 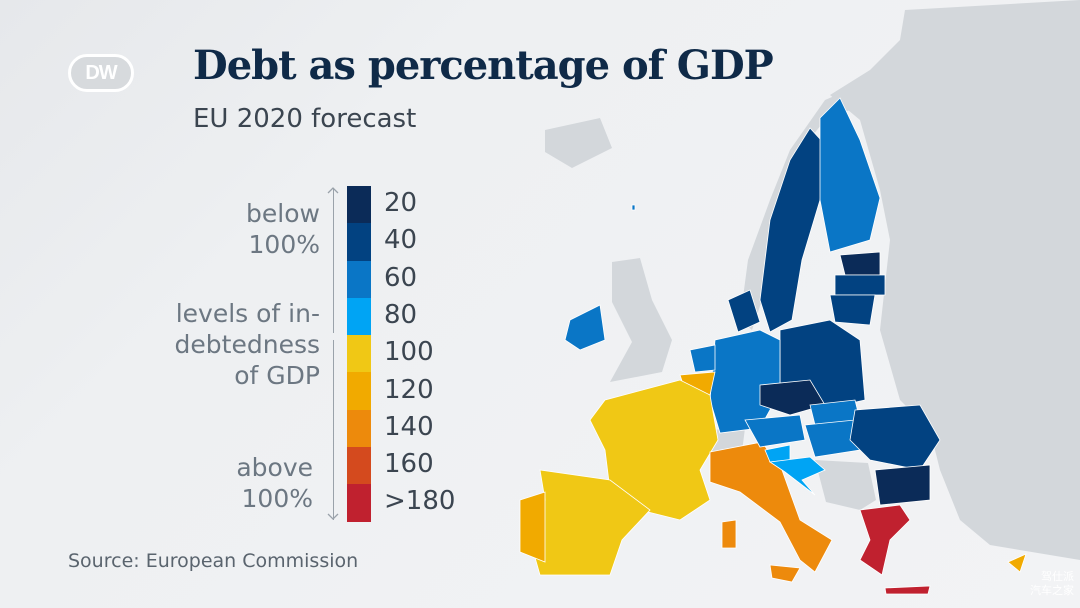 I want to click on legend-arrow-down, so click(x=333, y=430).